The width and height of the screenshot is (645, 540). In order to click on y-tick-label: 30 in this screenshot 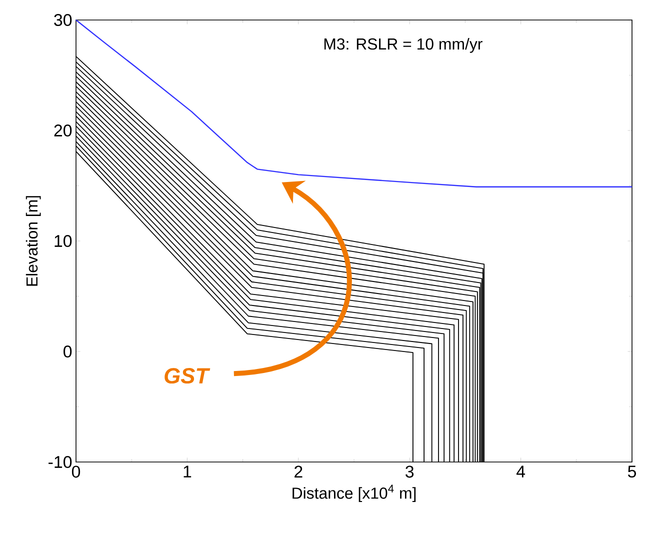, I will do `click(63, 20)`.